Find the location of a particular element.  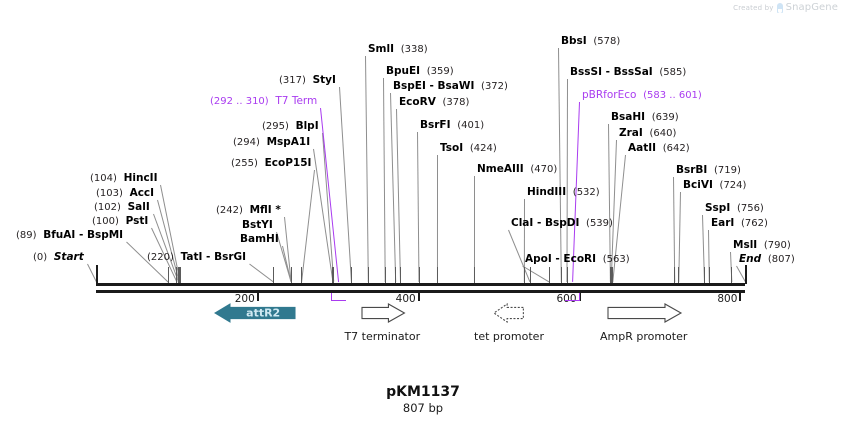

backbone-terminus-tick-start is located at coordinates (97, 274).